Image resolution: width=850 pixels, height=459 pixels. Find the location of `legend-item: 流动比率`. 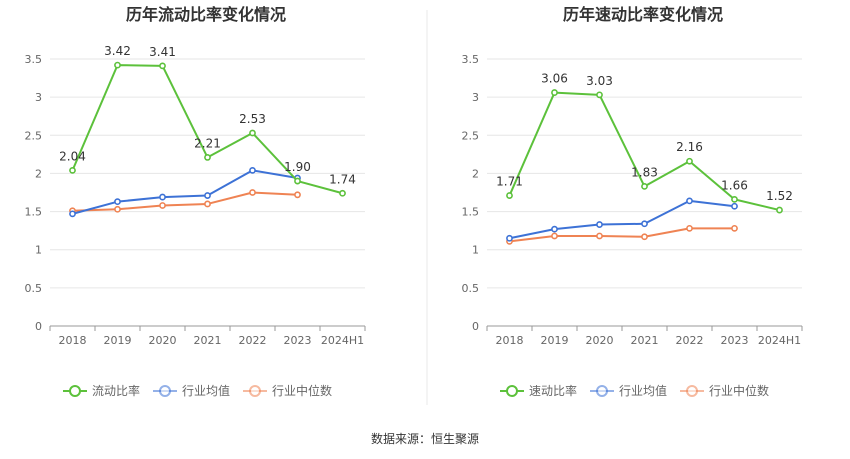

legend-item: 流动比率 is located at coordinates (101, 390).